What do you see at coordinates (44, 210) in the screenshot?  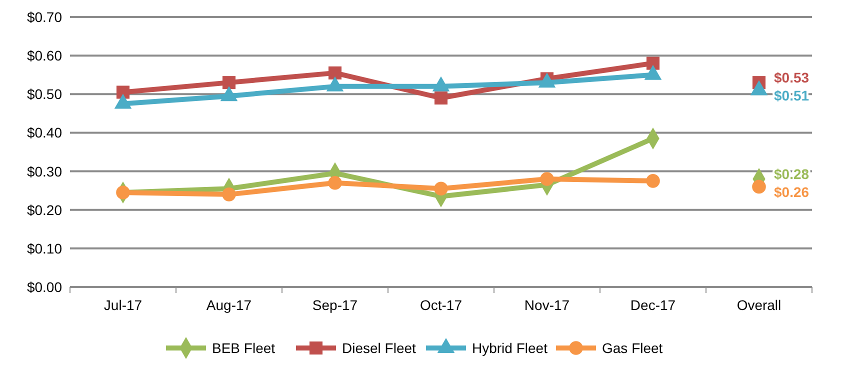 I see `y-tick-label: $0.20` at bounding box center [44, 210].